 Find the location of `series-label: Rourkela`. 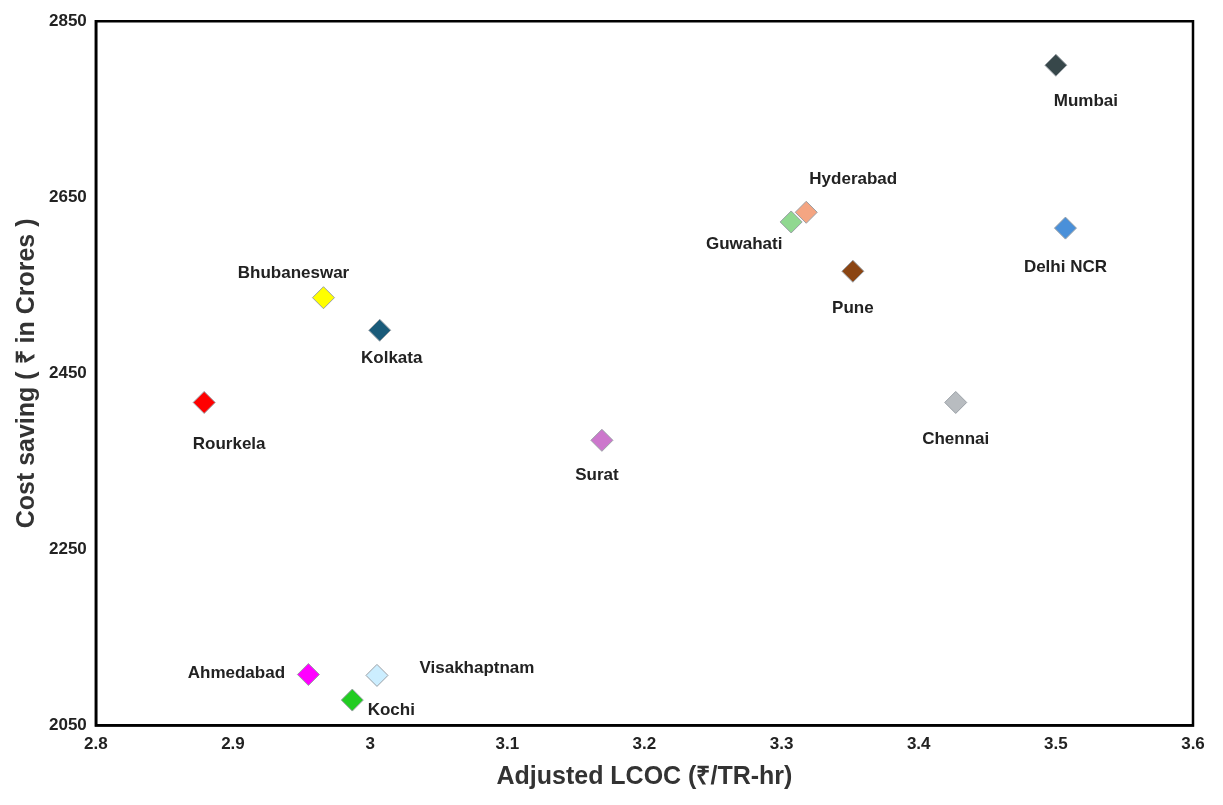

series-label: Rourkela is located at coordinates (229, 444).